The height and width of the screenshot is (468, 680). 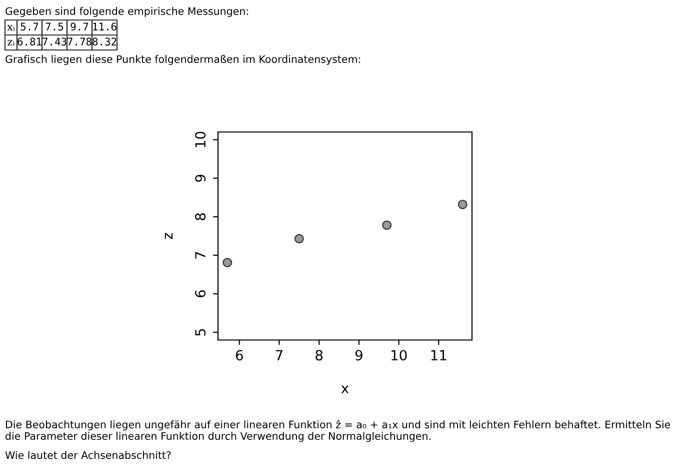 What do you see at coordinates (127, 12) in the screenshot?
I see `text: Gegeben sind folgende empirische Messungen:` at bounding box center [127, 12].